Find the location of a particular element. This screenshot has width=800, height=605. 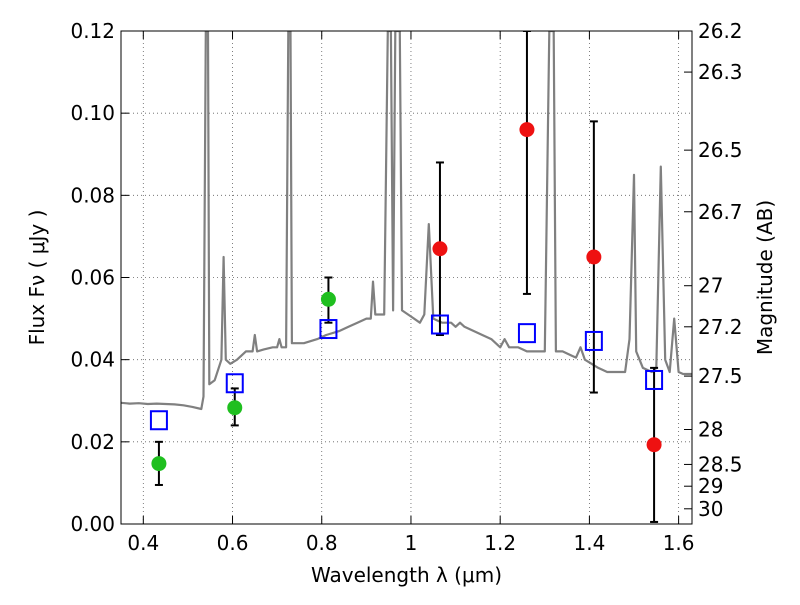

x-tick-label: 1.6 is located at coordinates (679, 543).